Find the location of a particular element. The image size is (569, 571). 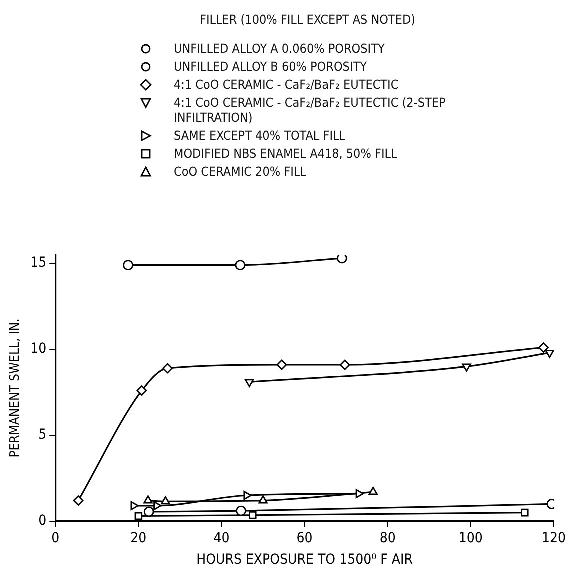

legend-label: 4:1 CoO CERAMIC - CaF₂/BaF₂ EUTECTIC is located at coordinates (286, 84).